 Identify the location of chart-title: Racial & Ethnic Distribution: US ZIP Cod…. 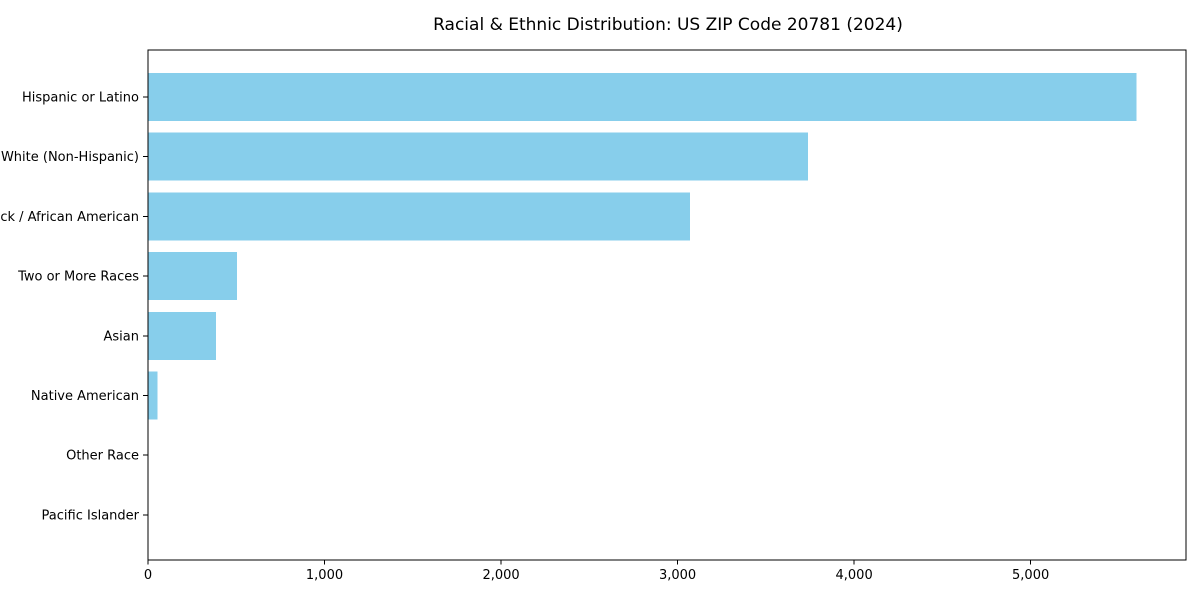
(668, 25).